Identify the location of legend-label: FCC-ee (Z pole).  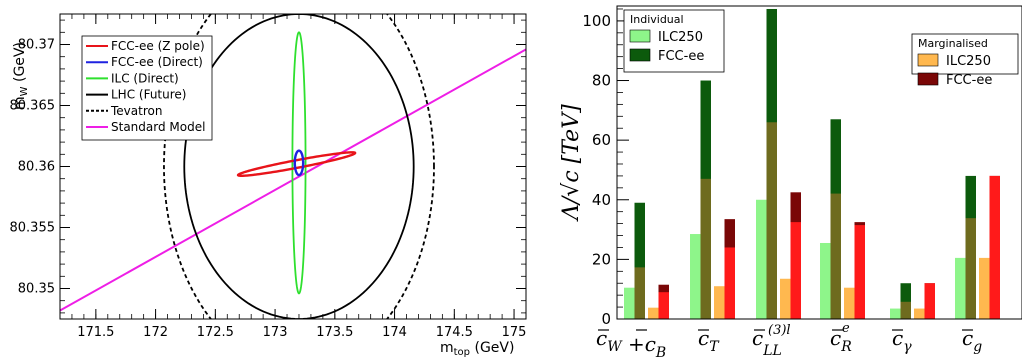
(158, 46).